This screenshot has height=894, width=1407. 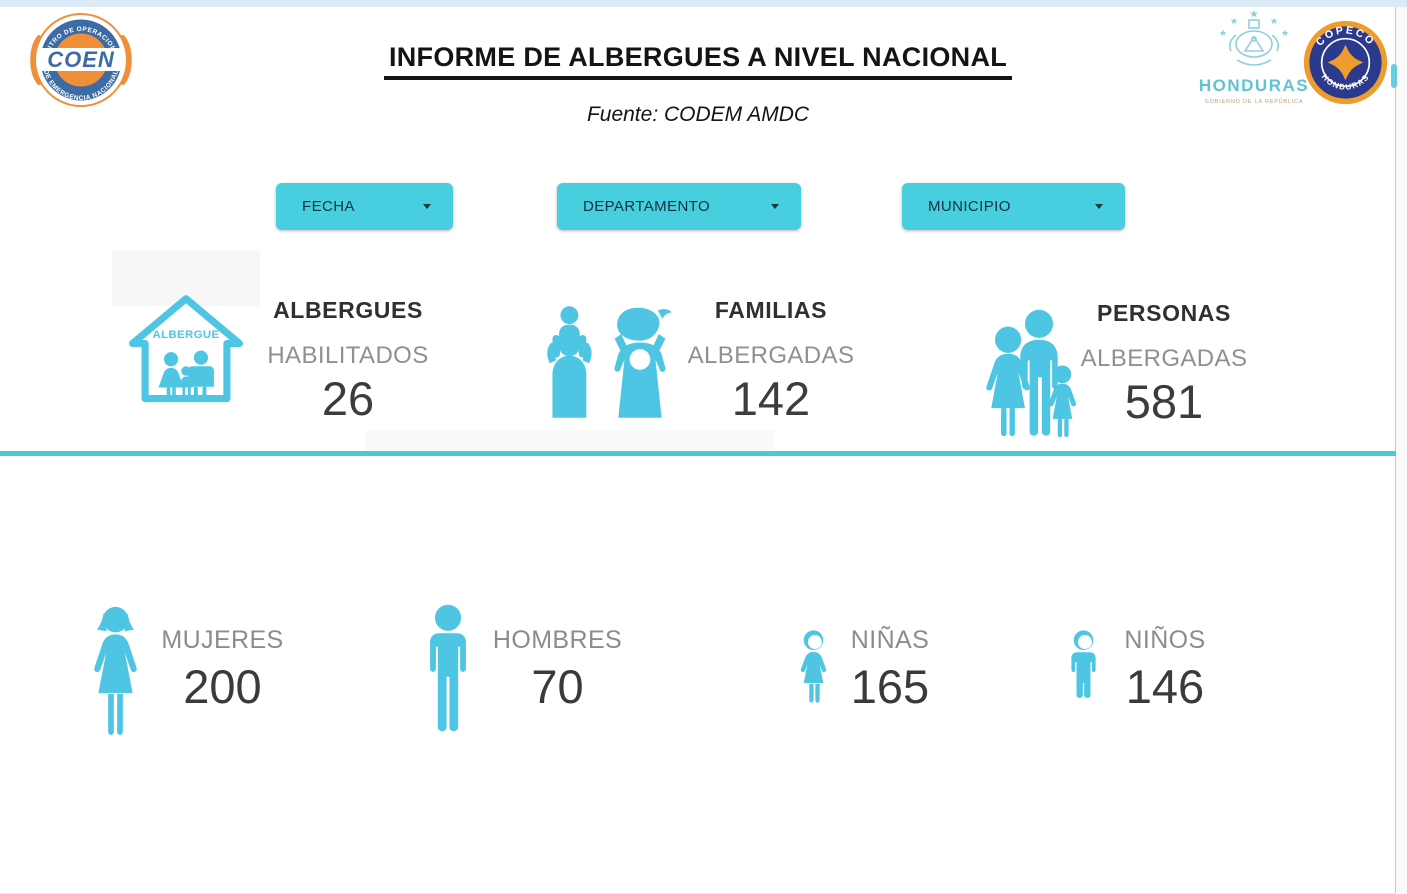 What do you see at coordinates (1254, 85) in the screenshot?
I see `honduras-logo-name: HONDURAS` at bounding box center [1254, 85].